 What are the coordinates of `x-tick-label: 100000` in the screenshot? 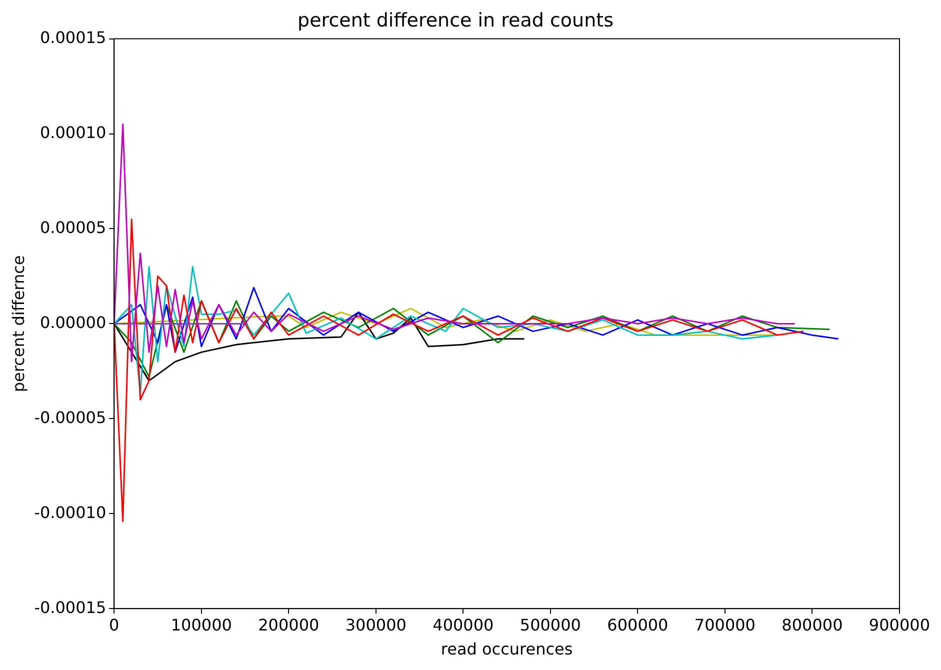 It's located at (201, 624).